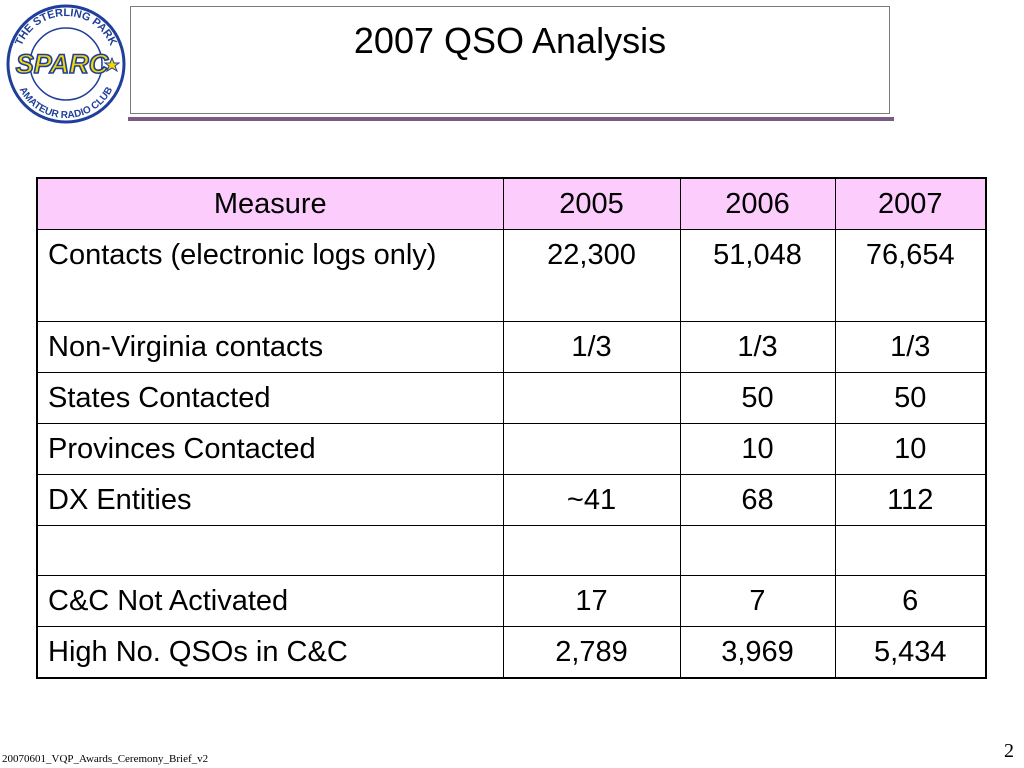 This screenshot has width=1024, height=768. Describe the element at coordinates (270, 652) in the screenshot. I see `measure-cell: High No. QSOs in C&C` at that location.